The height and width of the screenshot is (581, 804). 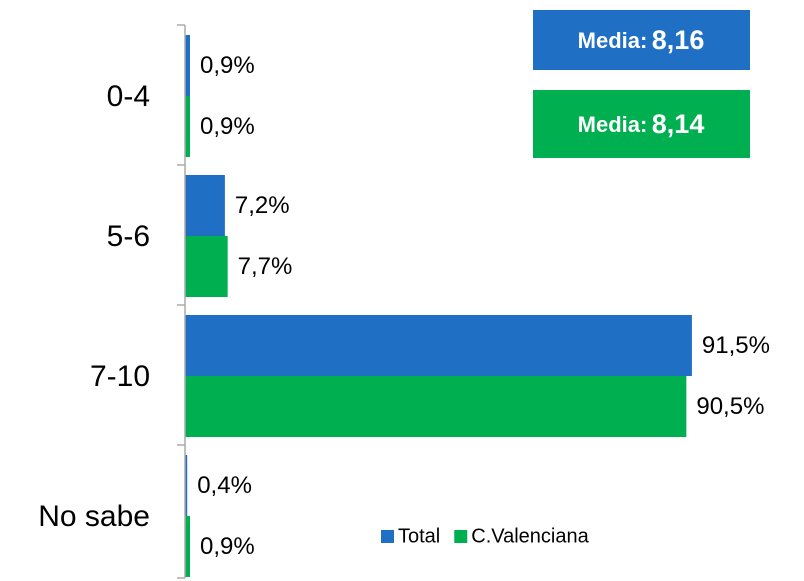 What do you see at coordinates (419, 536) in the screenshot?
I see `legend-label: Total` at bounding box center [419, 536].